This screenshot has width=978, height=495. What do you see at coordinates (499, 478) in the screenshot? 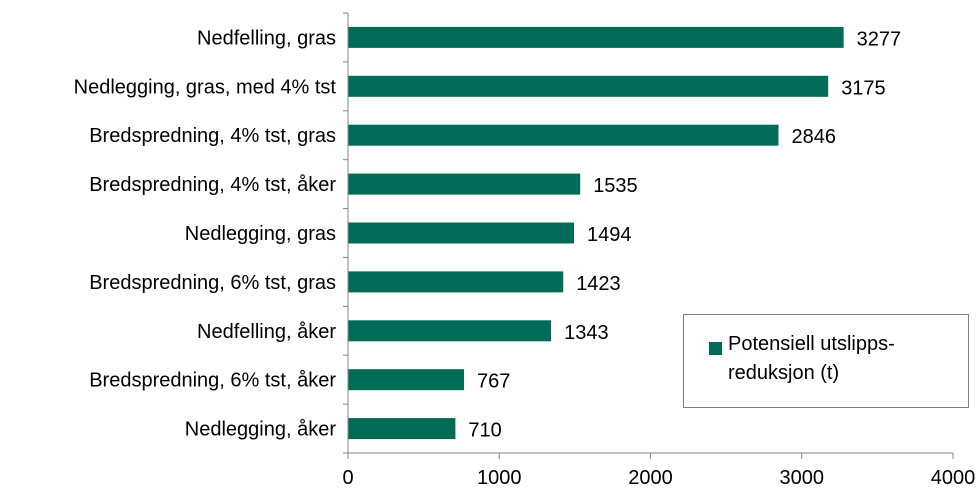
I see `x-tick-label: 1000` at bounding box center [499, 478].